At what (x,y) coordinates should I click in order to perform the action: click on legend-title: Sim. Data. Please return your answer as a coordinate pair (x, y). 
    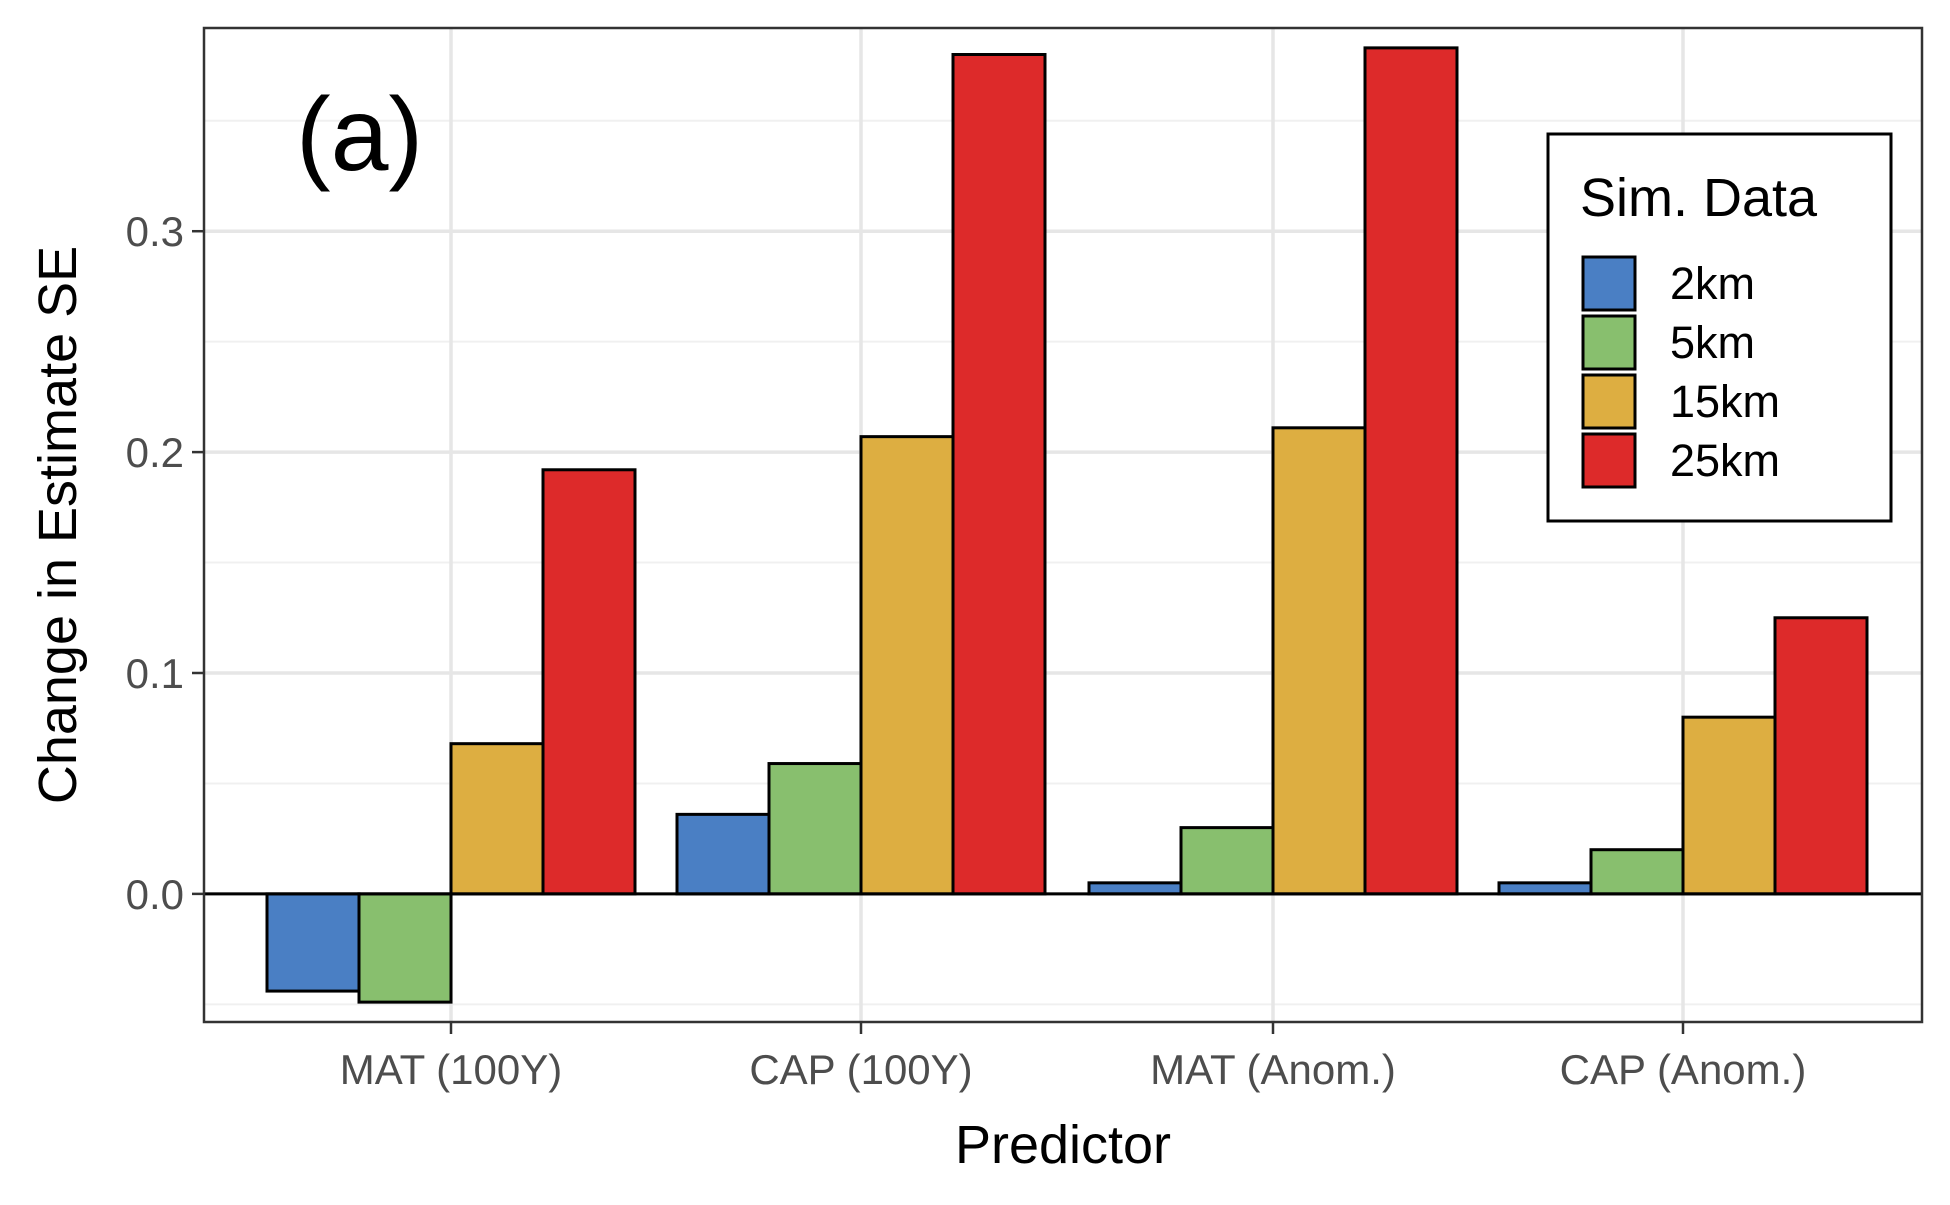
    Looking at the image, I should click on (1699, 198).